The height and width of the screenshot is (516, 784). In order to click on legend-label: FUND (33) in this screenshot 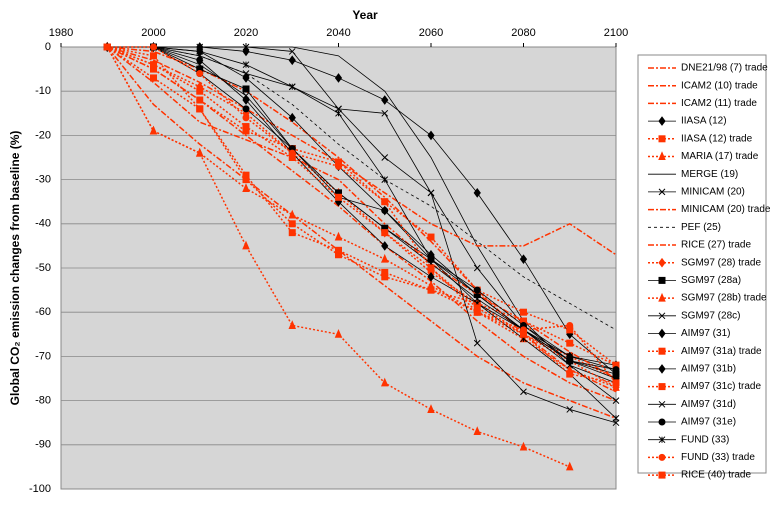, I will do `click(705, 439)`.